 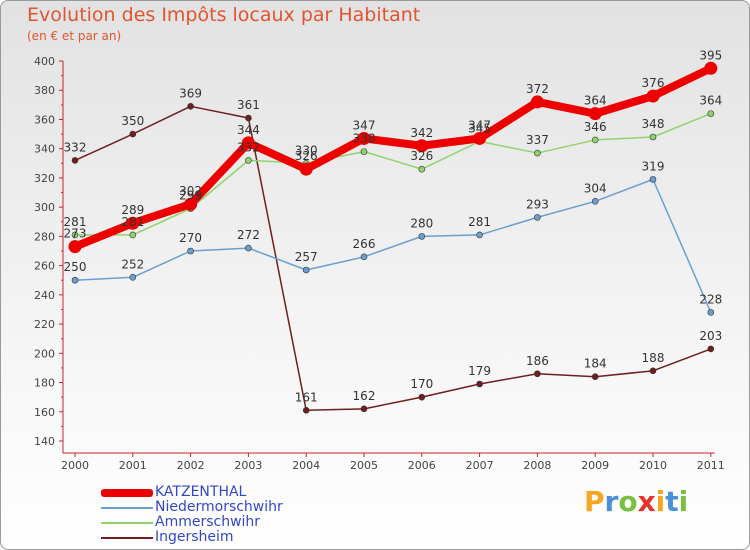 I want to click on data-label-katzenthal: 342, so click(x=421, y=133).